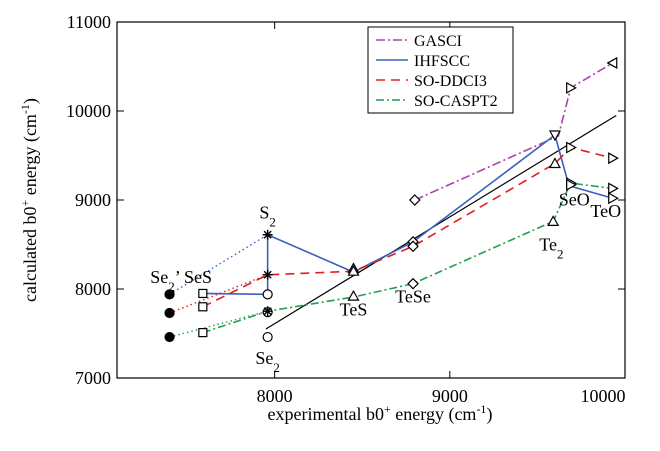  What do you see at coordinates (450, 396) in the screenshot?
I see `x-tick-label: 9000` at bounding box center [450, 396].